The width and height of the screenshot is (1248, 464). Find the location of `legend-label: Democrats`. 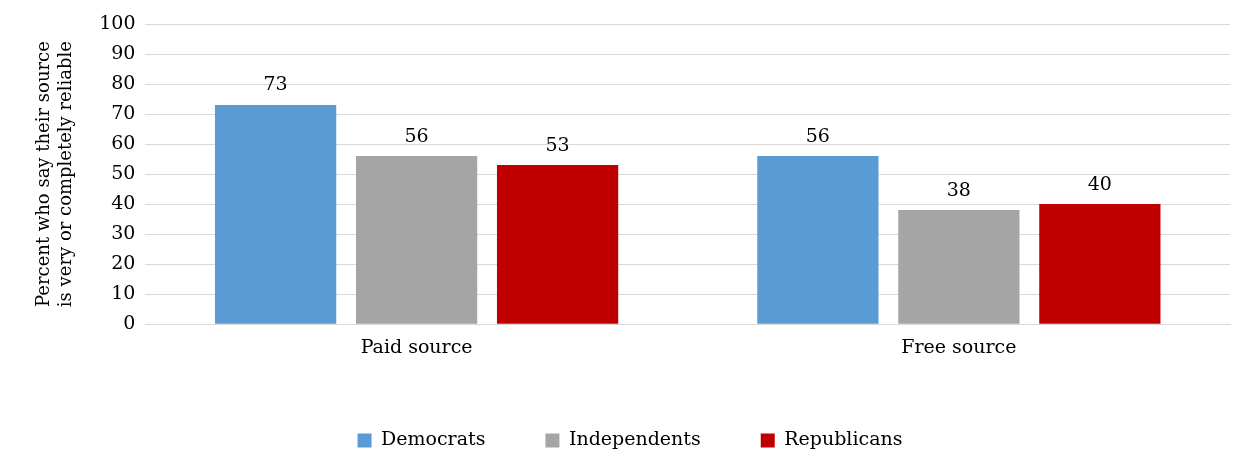

legend-label: Democrats is located at coordinates (433, 438).